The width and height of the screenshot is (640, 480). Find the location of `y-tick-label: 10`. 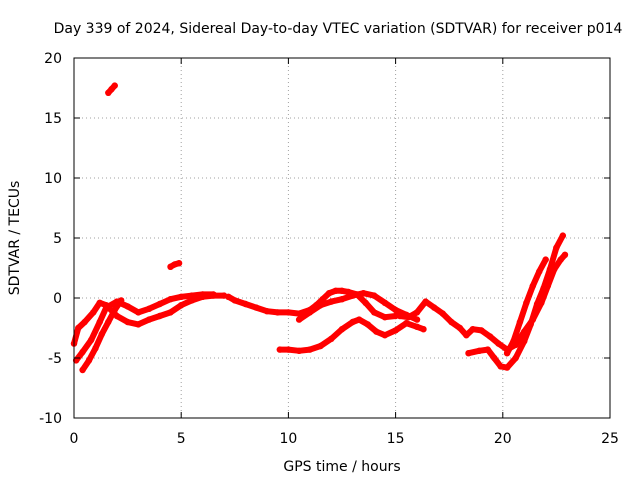

y-tick-label: 10 is located at coordinates (53, 179).